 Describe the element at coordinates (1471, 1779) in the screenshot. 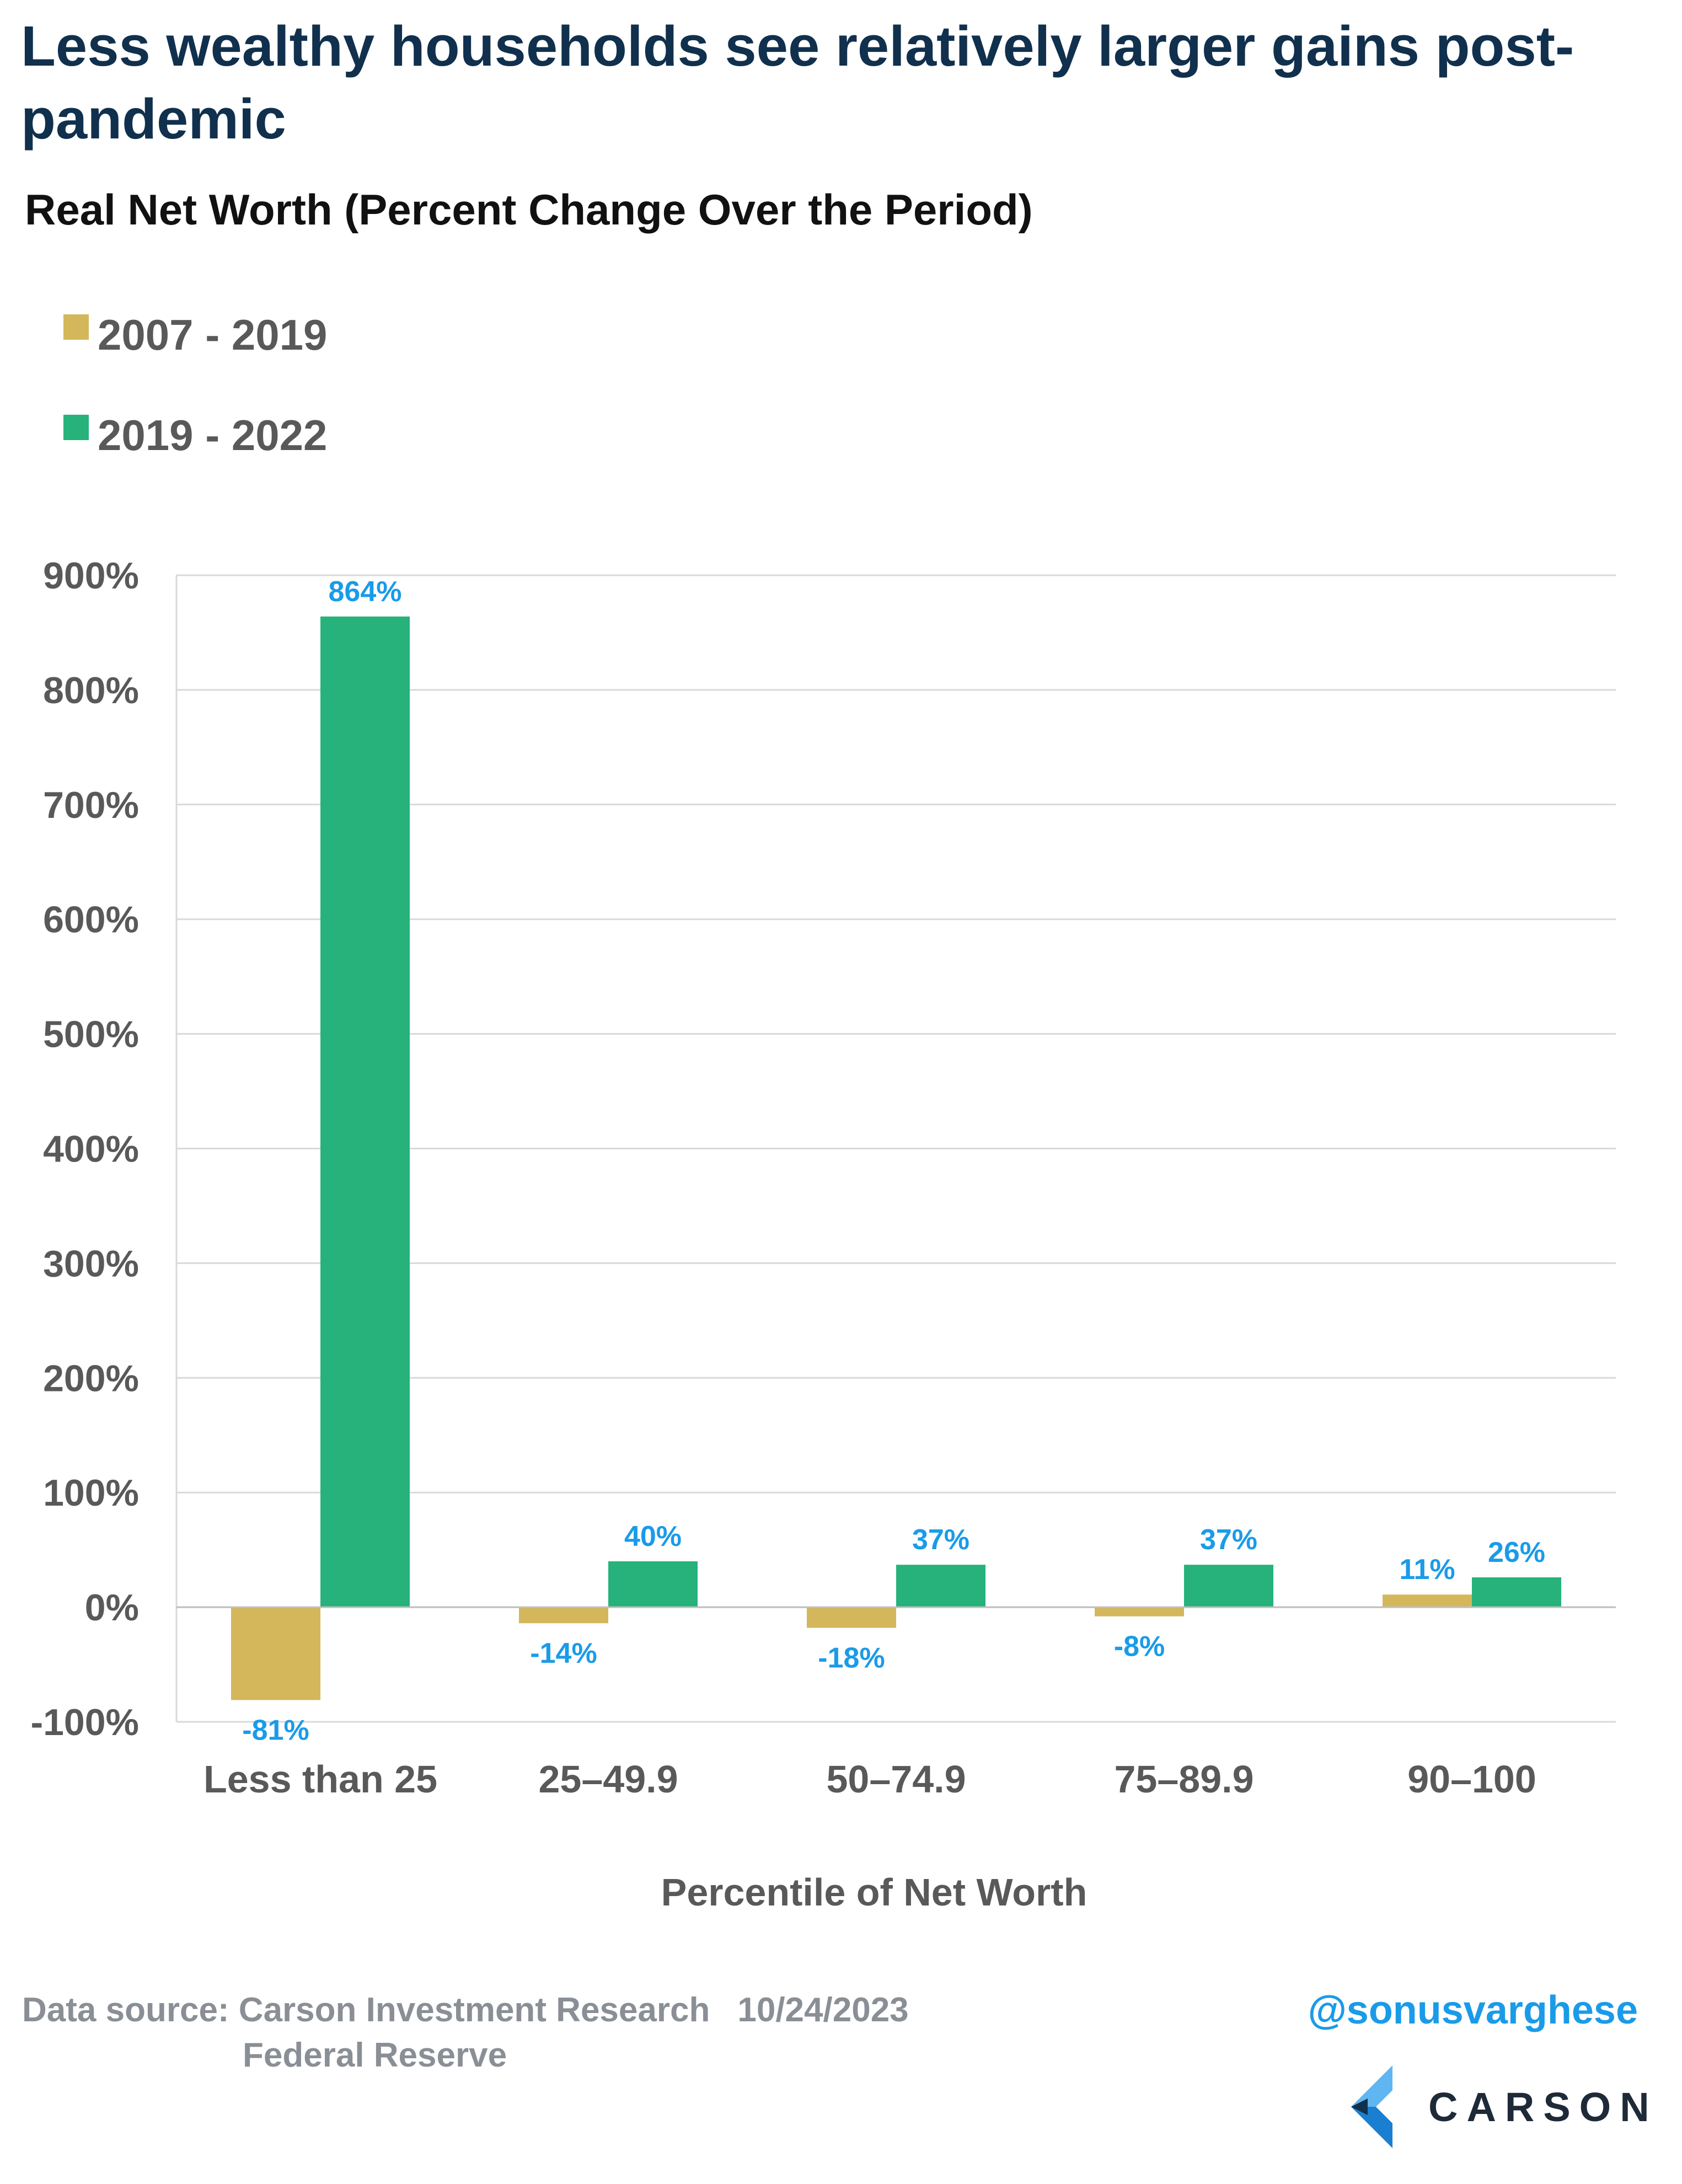

I see `x-tick-label: 90–100` at that location.